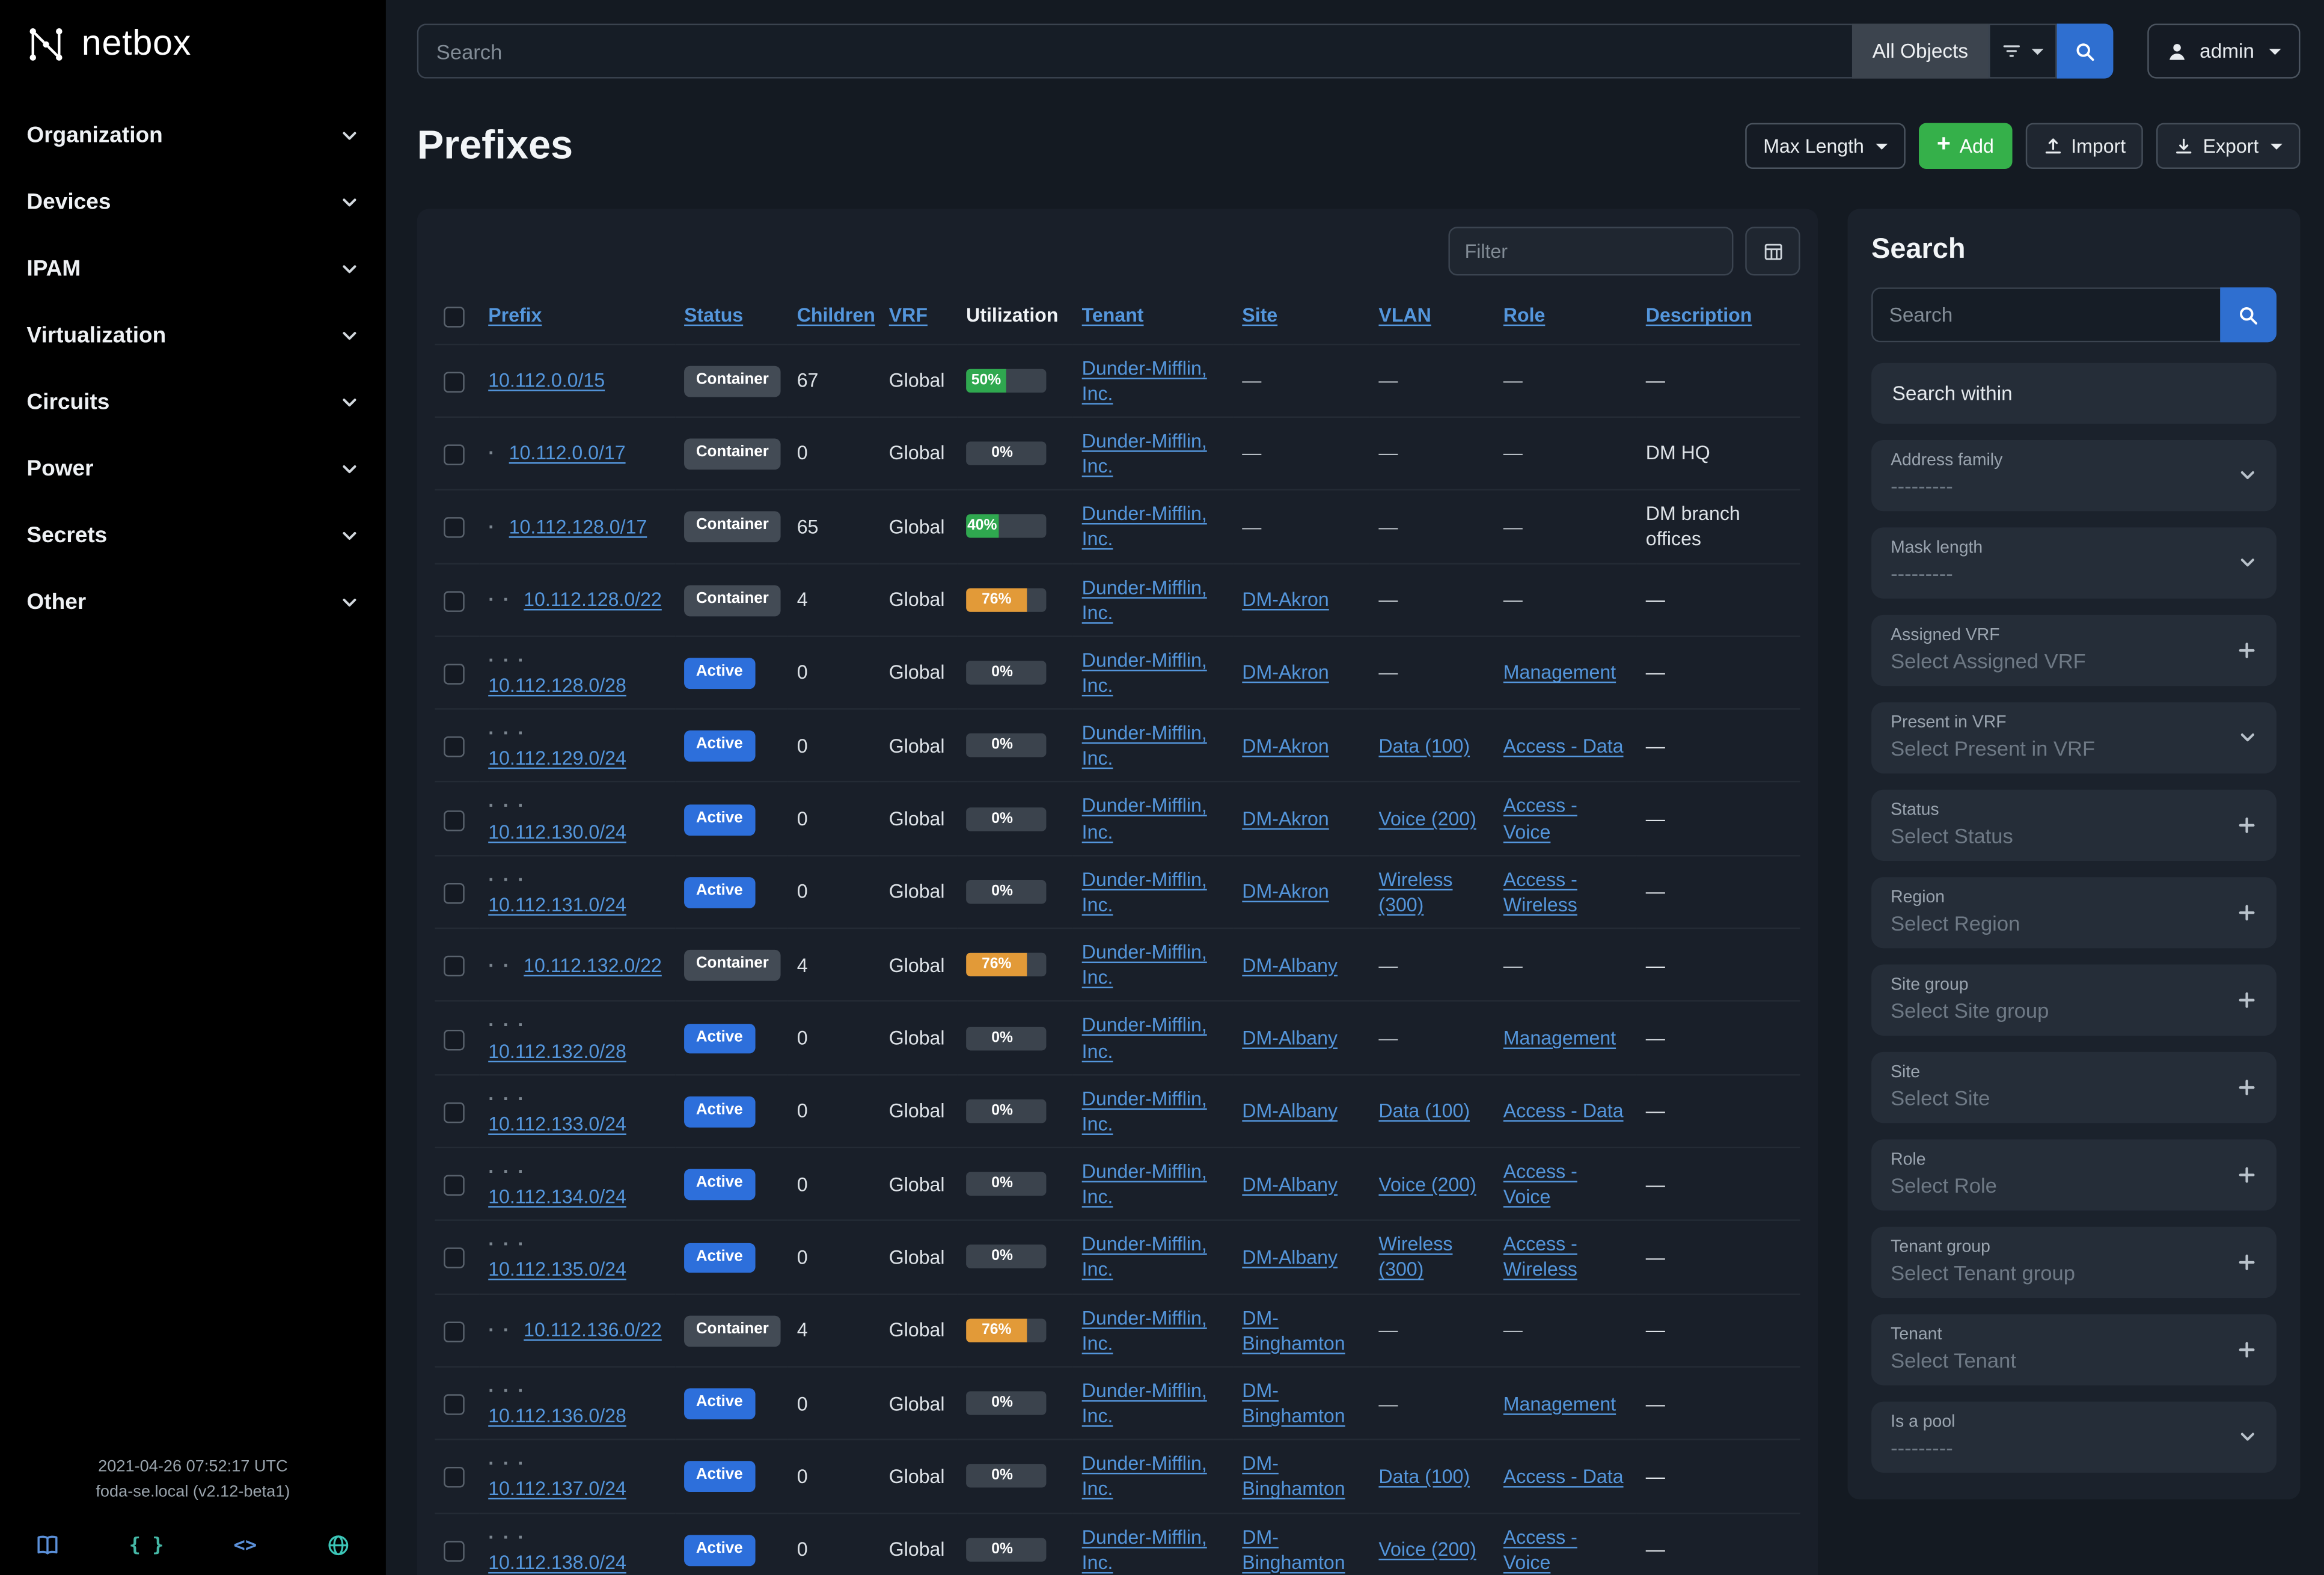  I want to click on filter-group-region: Region Select Region, so click(2074, 913).